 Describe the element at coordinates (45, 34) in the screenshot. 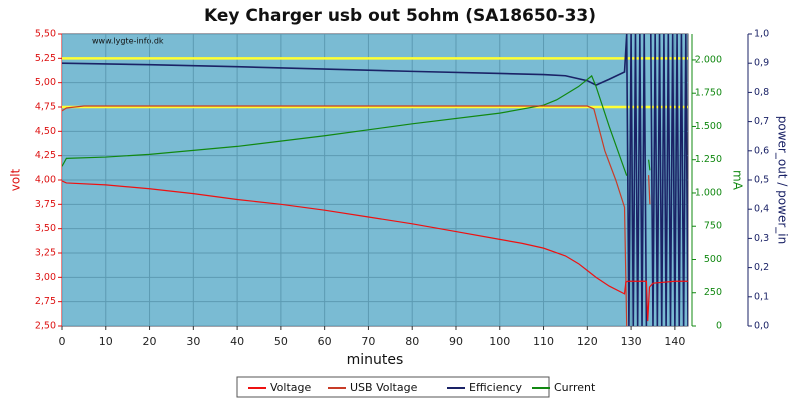

I see `y-tick-label: 5,50` at that location.